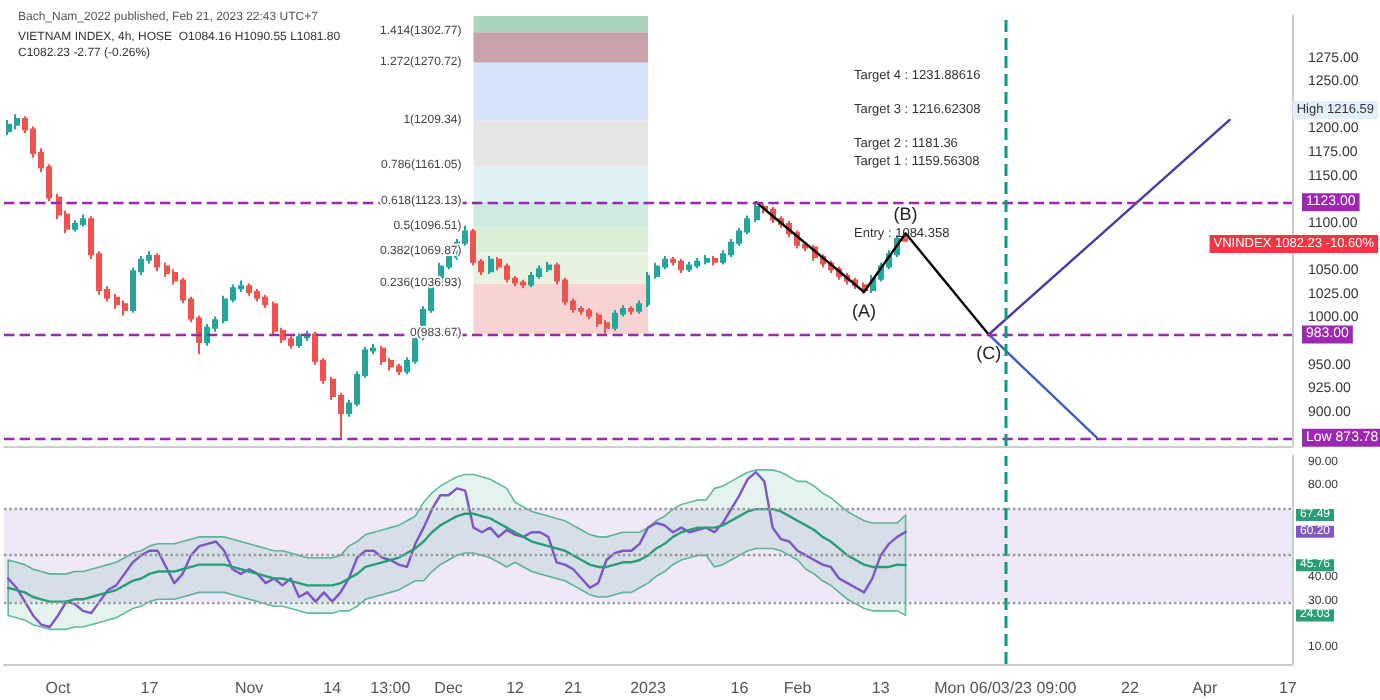 Image resolution: width=1380 pixels, height=700 pixels. Describe the element at coordinates (881, 688) in the screenshot. I see `x-tick-label: 13` at that location.